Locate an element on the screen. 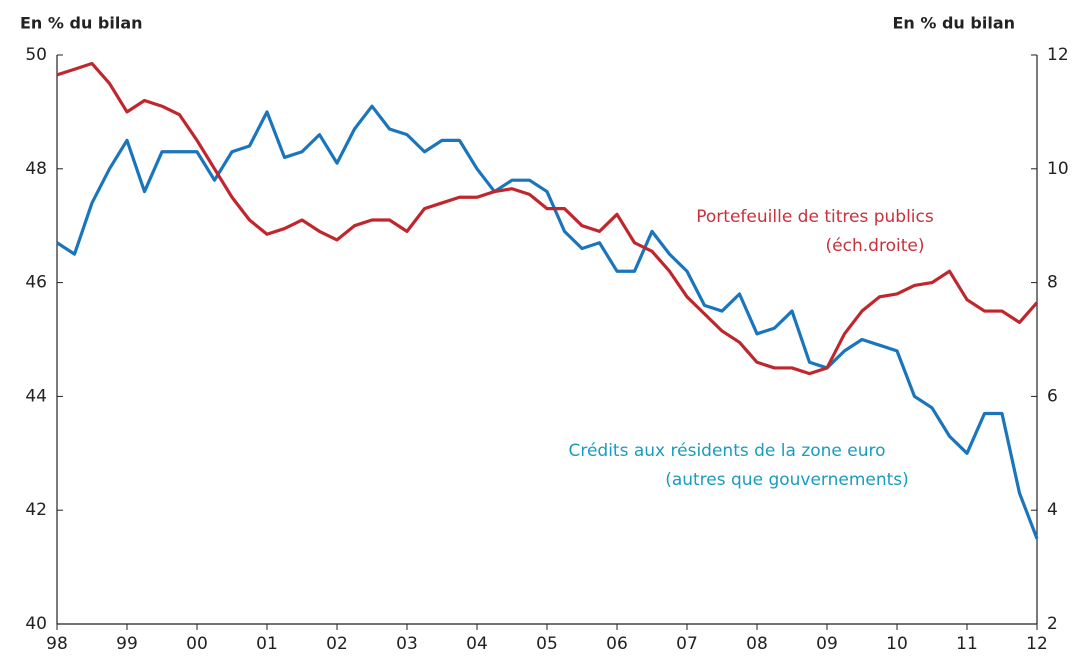  x-tick-label: 12 is located at coordinates (1037, 644).